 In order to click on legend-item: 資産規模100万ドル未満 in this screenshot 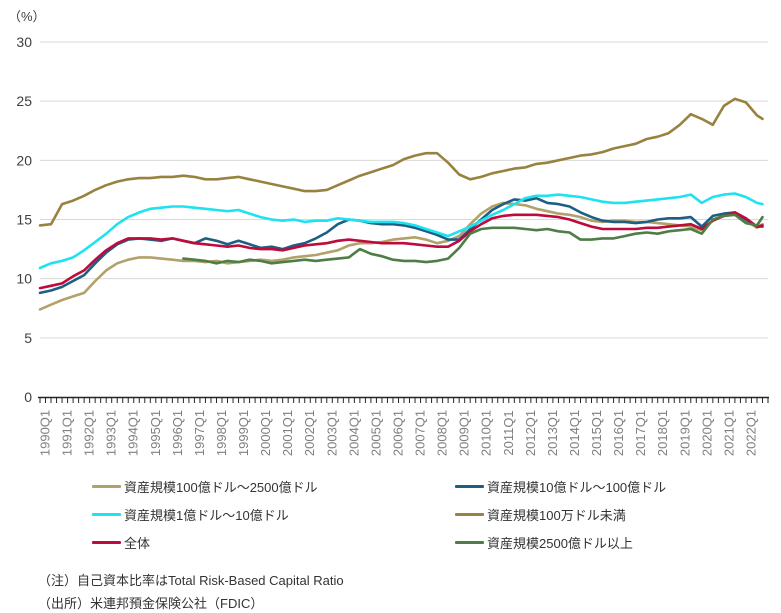, I will do `click(593, 514)`.